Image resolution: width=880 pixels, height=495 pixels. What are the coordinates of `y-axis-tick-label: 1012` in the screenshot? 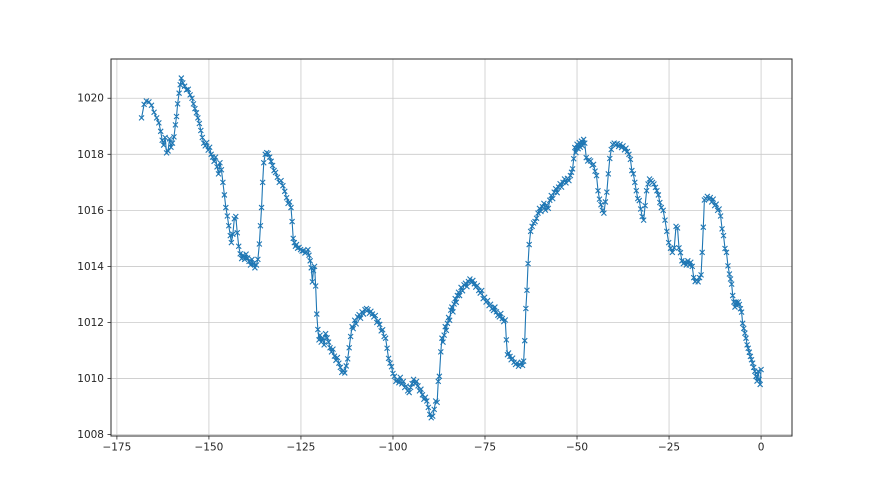 It's located at (90, 323).